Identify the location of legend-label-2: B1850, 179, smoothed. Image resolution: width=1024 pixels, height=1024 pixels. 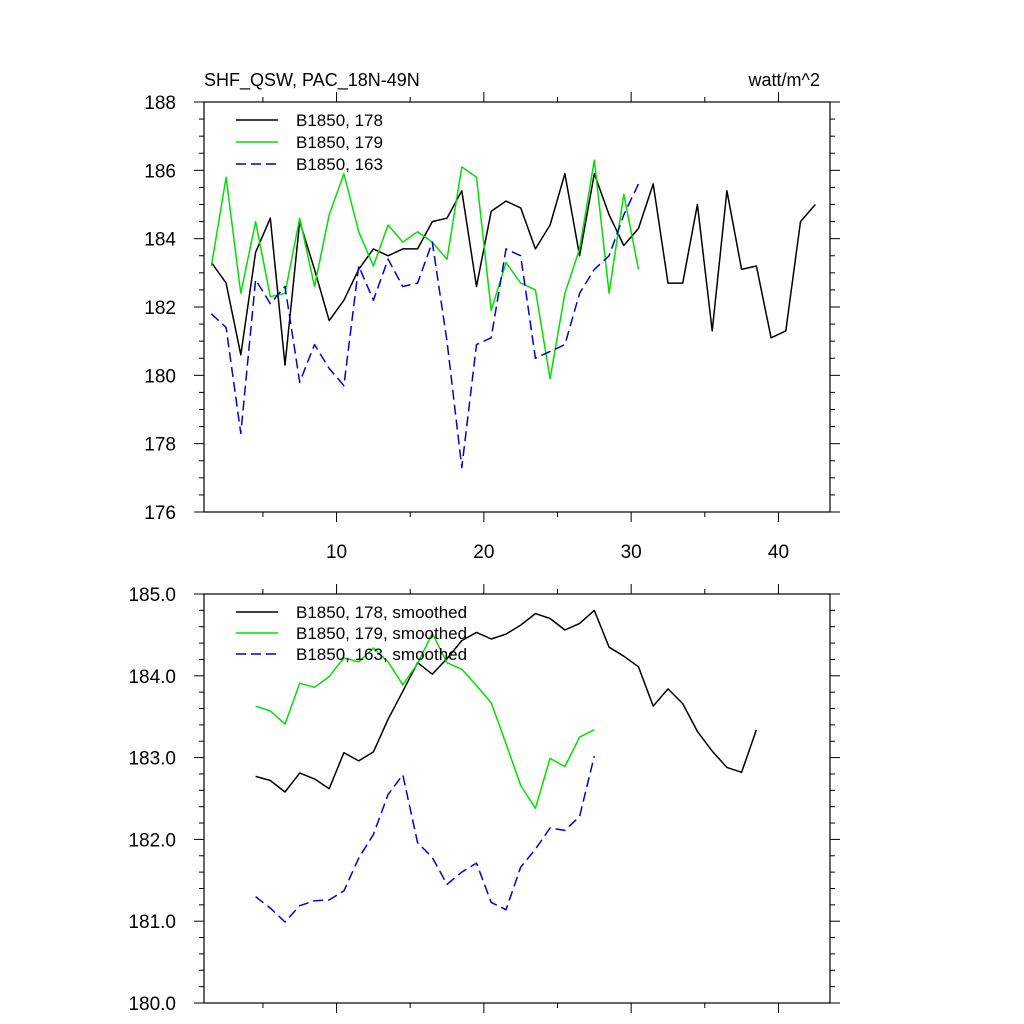
(381, 633).